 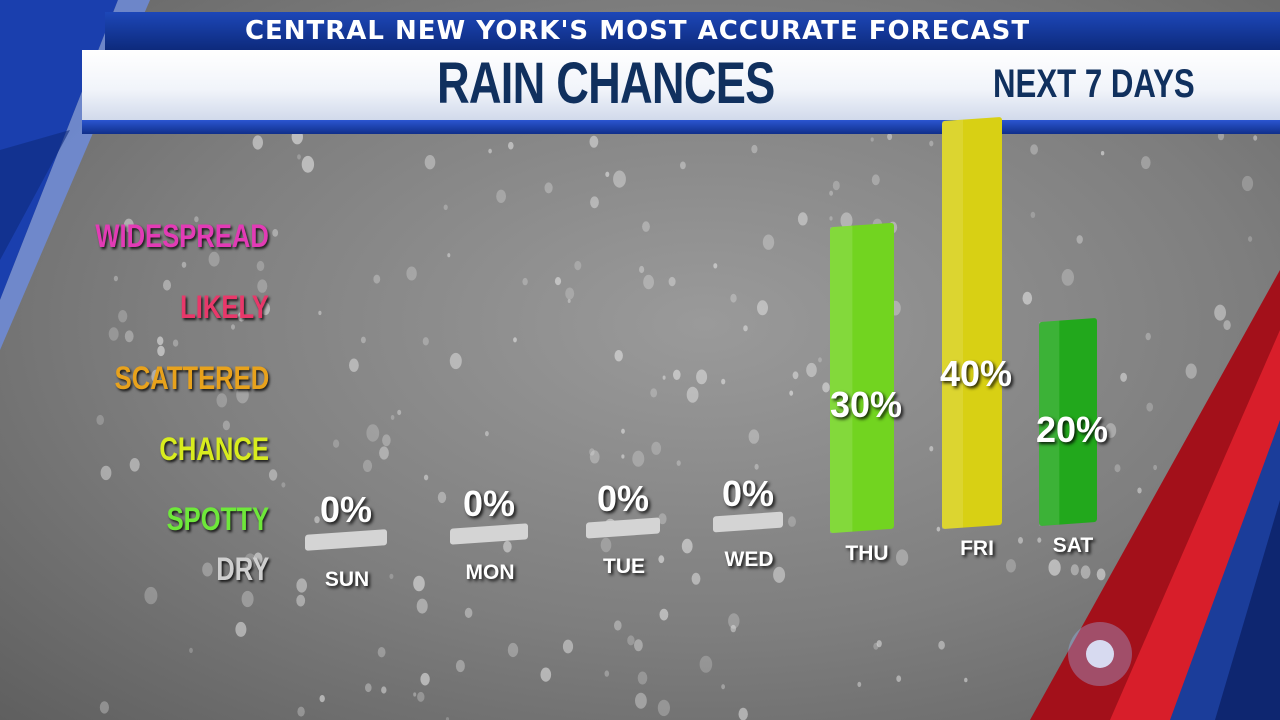 I want to click on value-label-wed: 0%, so click(x=748, y=493).